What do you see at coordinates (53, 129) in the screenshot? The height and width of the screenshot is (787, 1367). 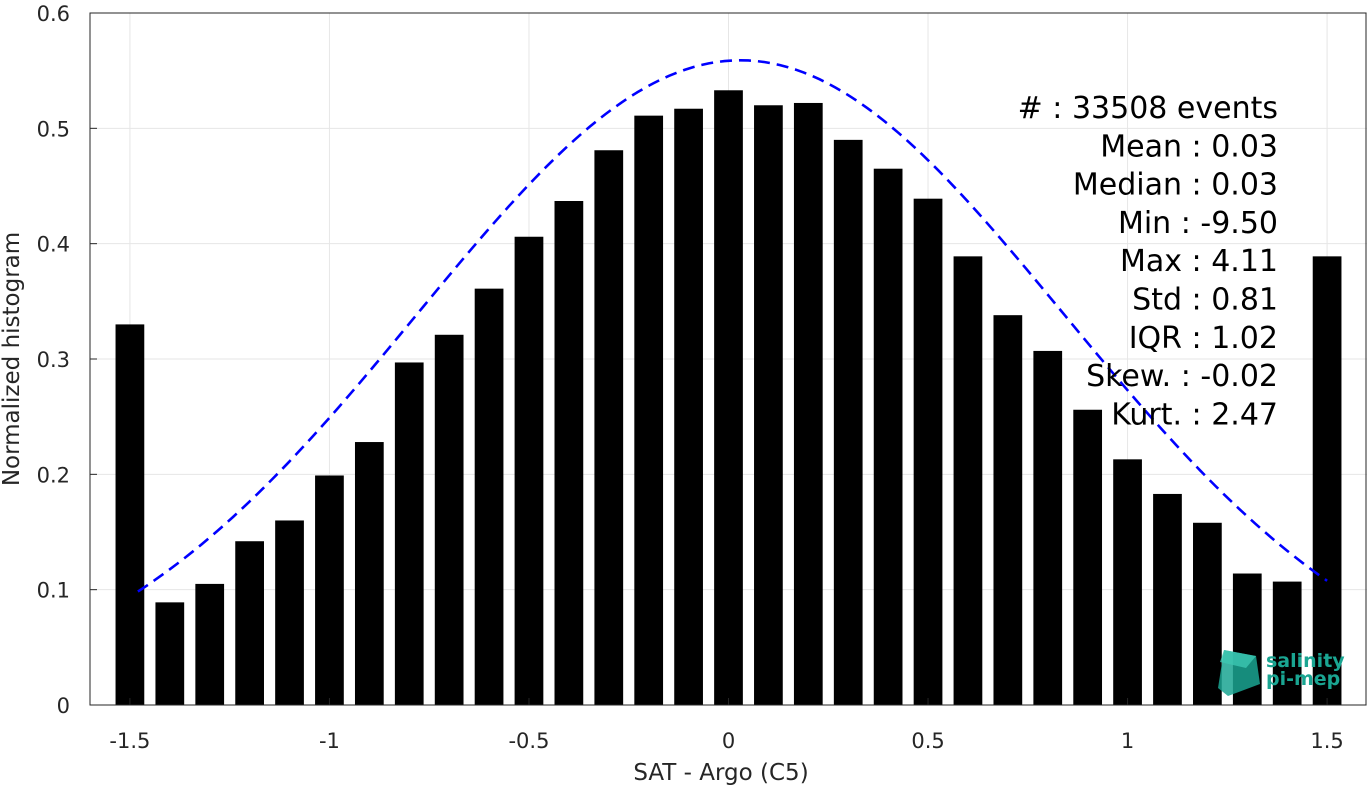 I see `y-tick-label-5: 0.5` at bounding box center [53, 129].